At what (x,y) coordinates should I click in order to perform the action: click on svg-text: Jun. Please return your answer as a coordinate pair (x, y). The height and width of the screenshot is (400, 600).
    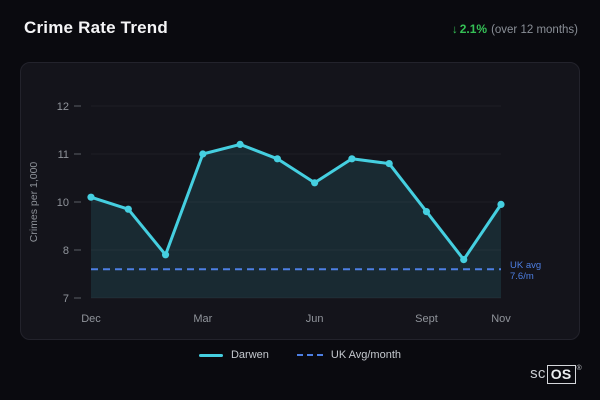
    Looking at the image, I should click on (315, 319).